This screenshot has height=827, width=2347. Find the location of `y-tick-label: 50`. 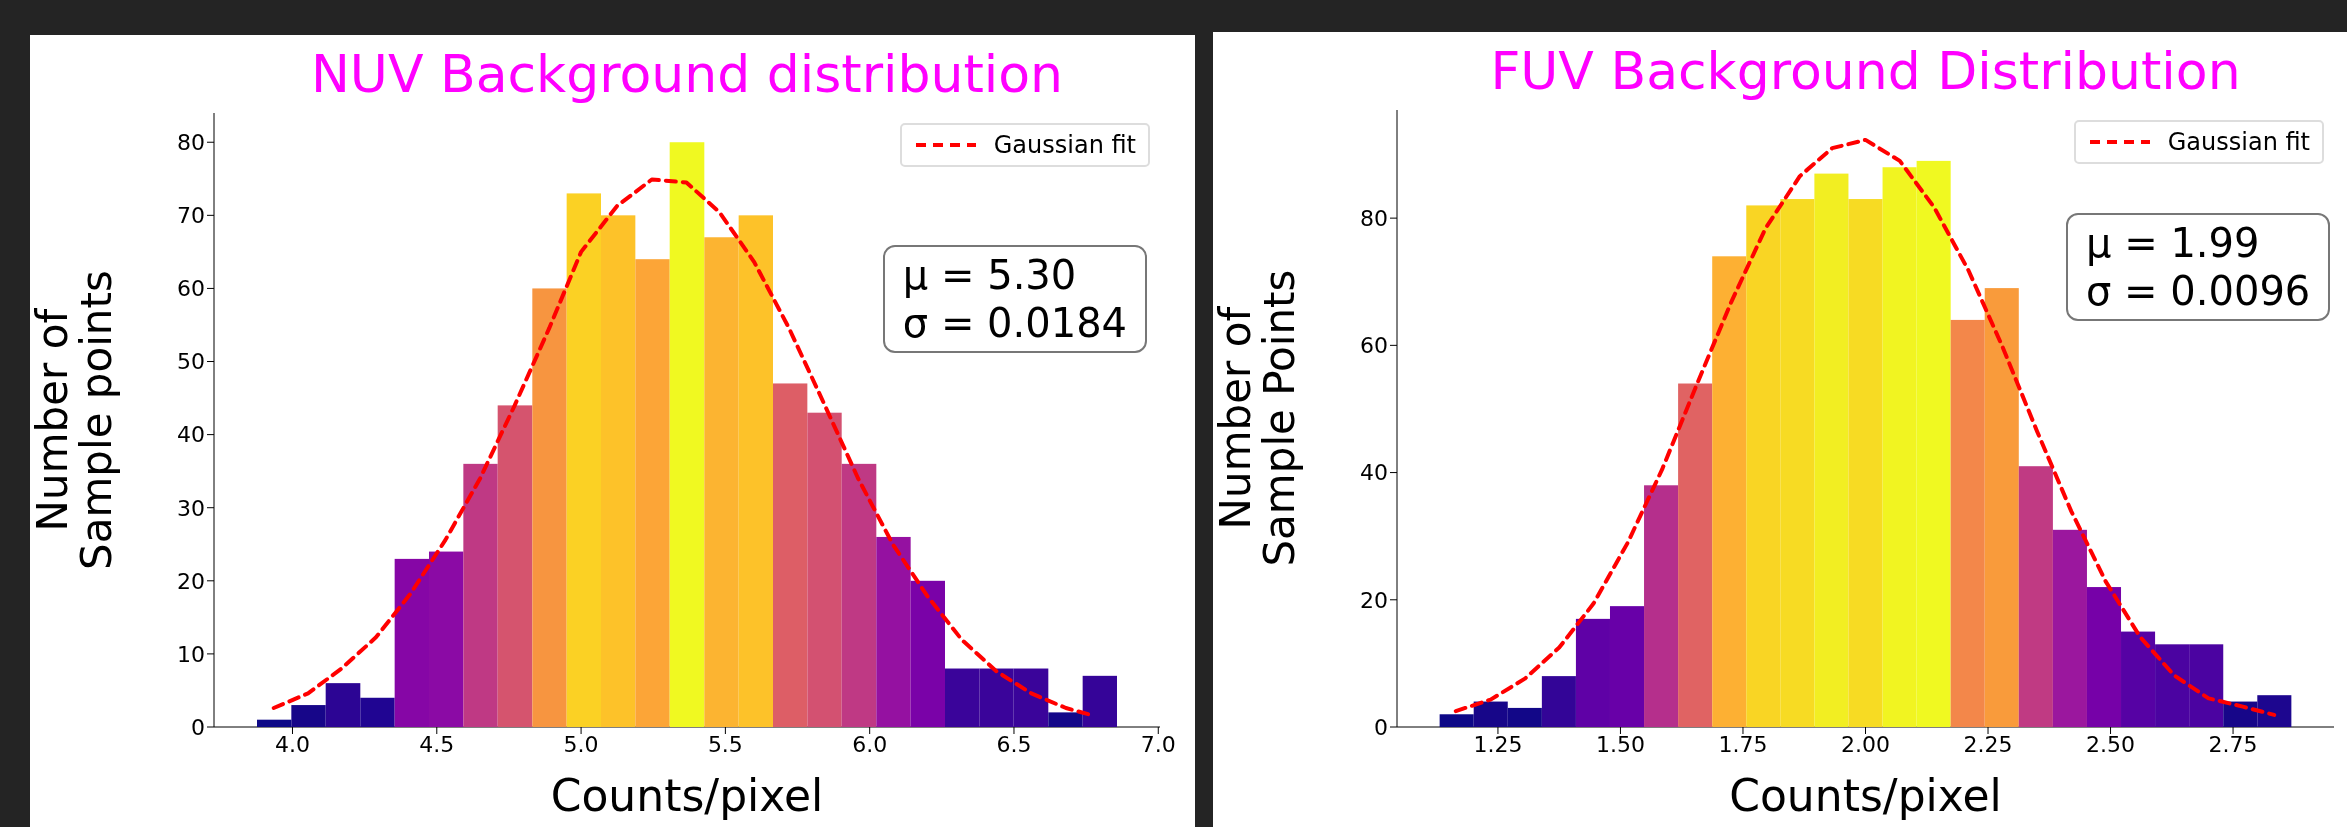

y-tick-label: 50 is located at coordinates (191, 362).